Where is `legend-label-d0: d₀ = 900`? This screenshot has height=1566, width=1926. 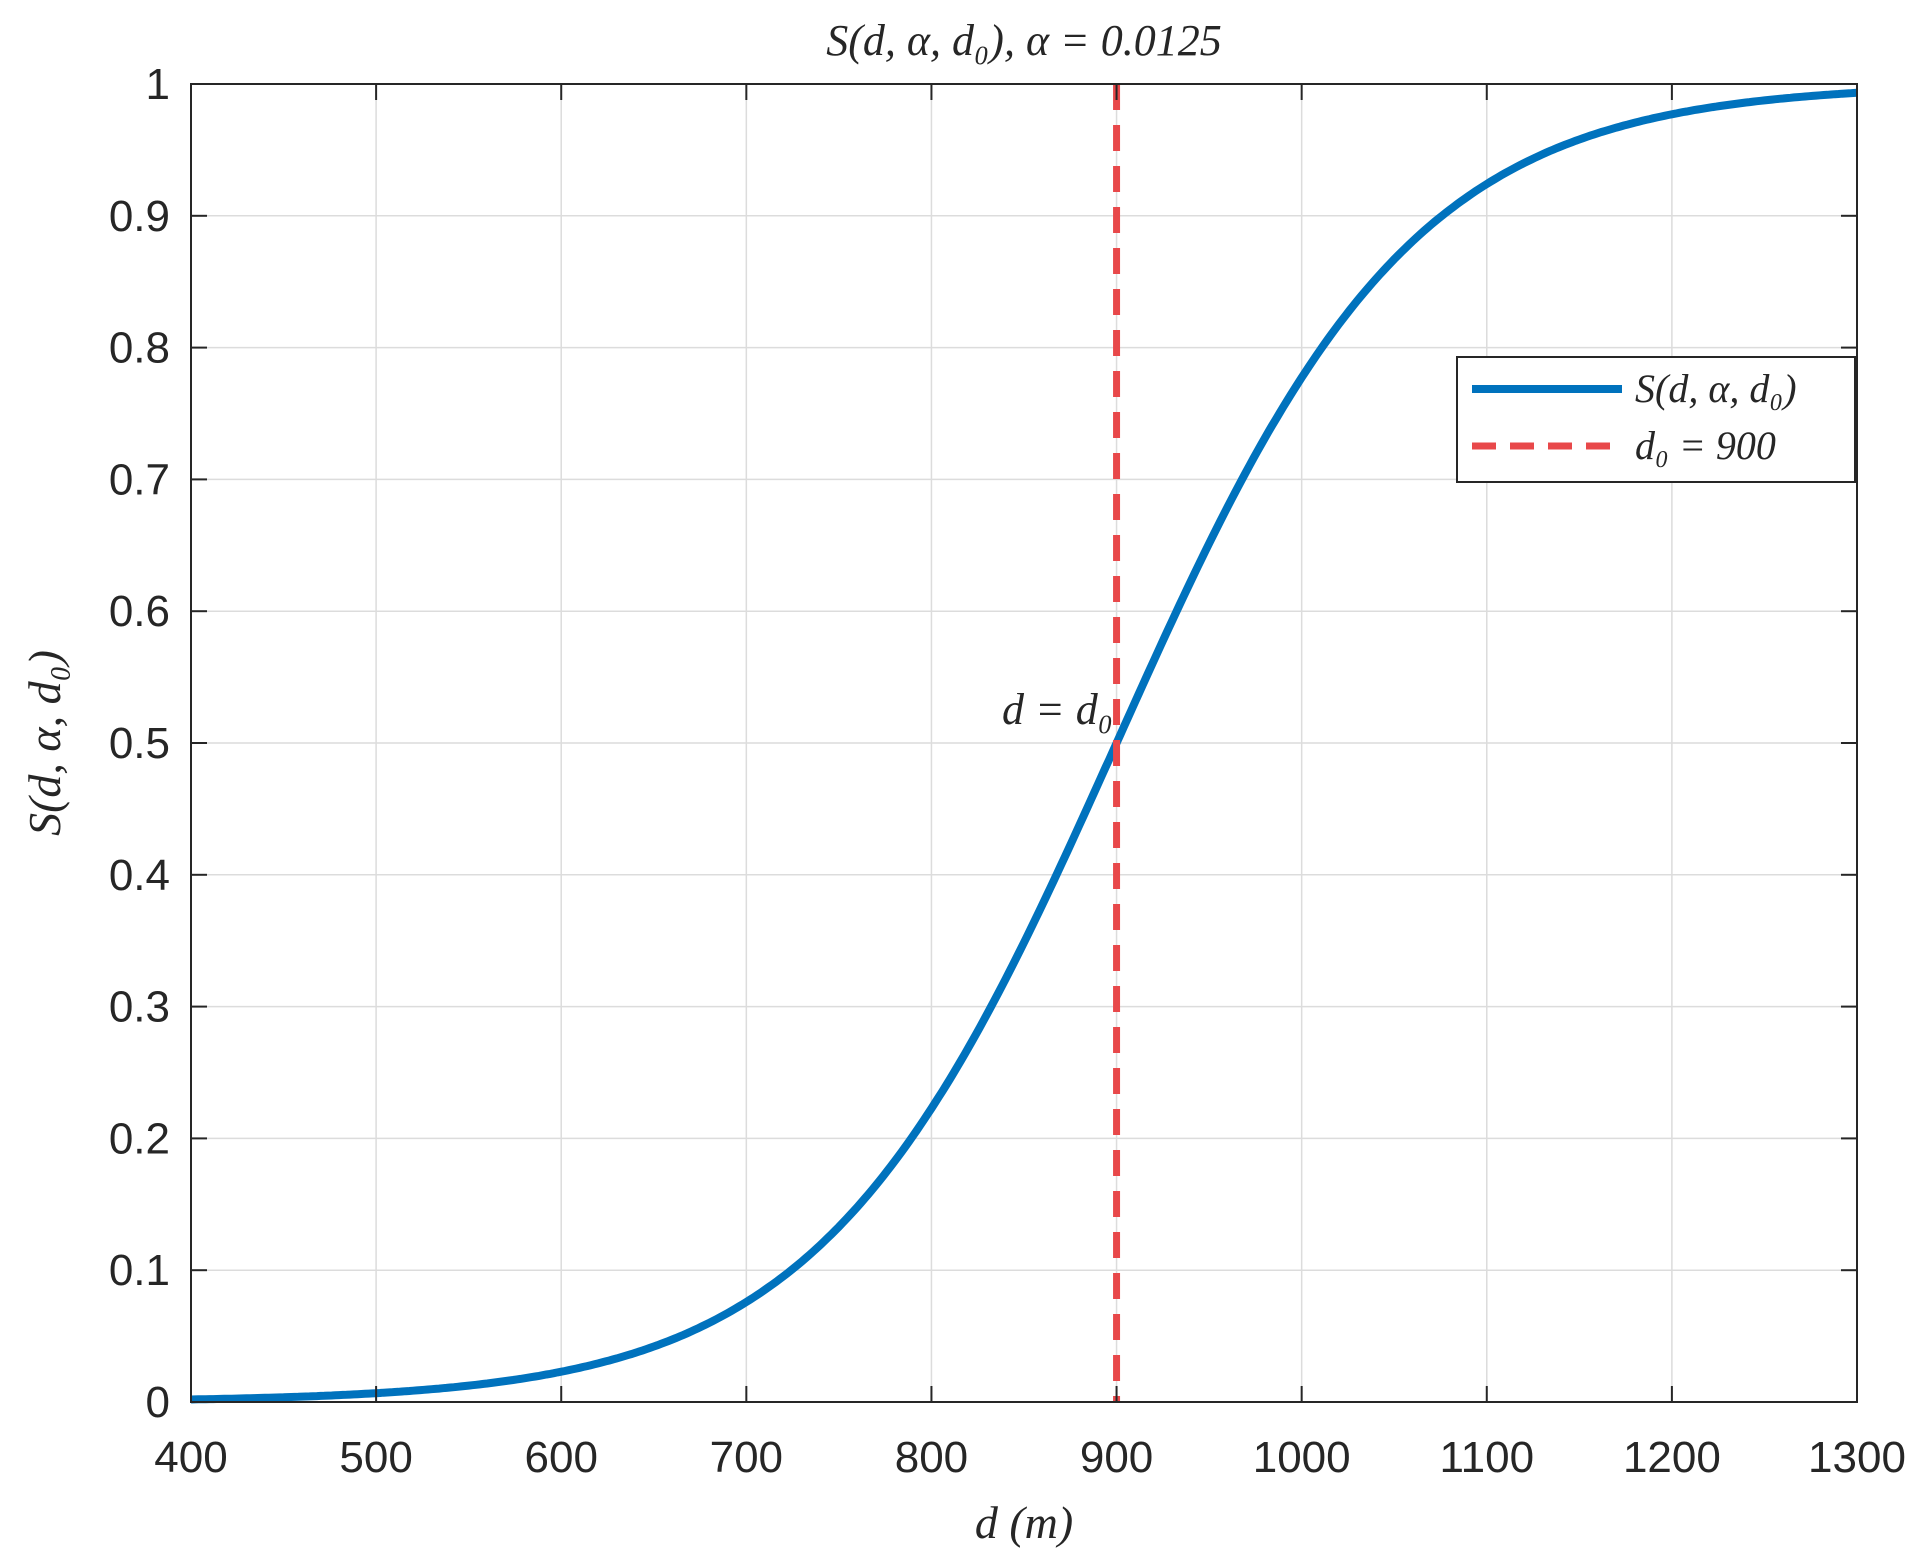 legend-label-d0: d₀ = 900 is located at coordinates (1705, 445).